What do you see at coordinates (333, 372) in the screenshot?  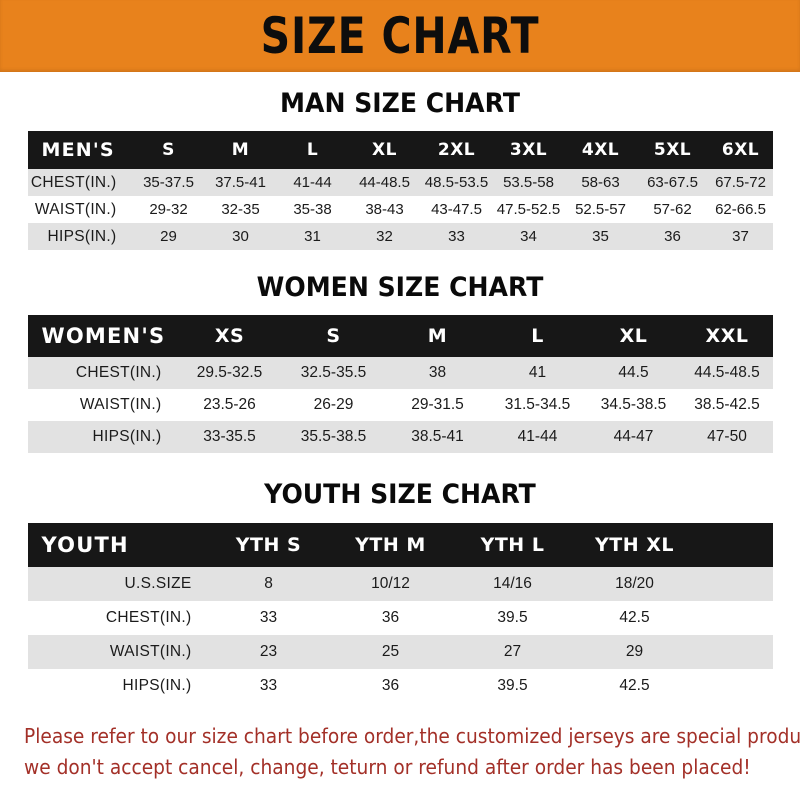 I see `table-cell: 32.5-35.5` at bounding box center [333, 372].